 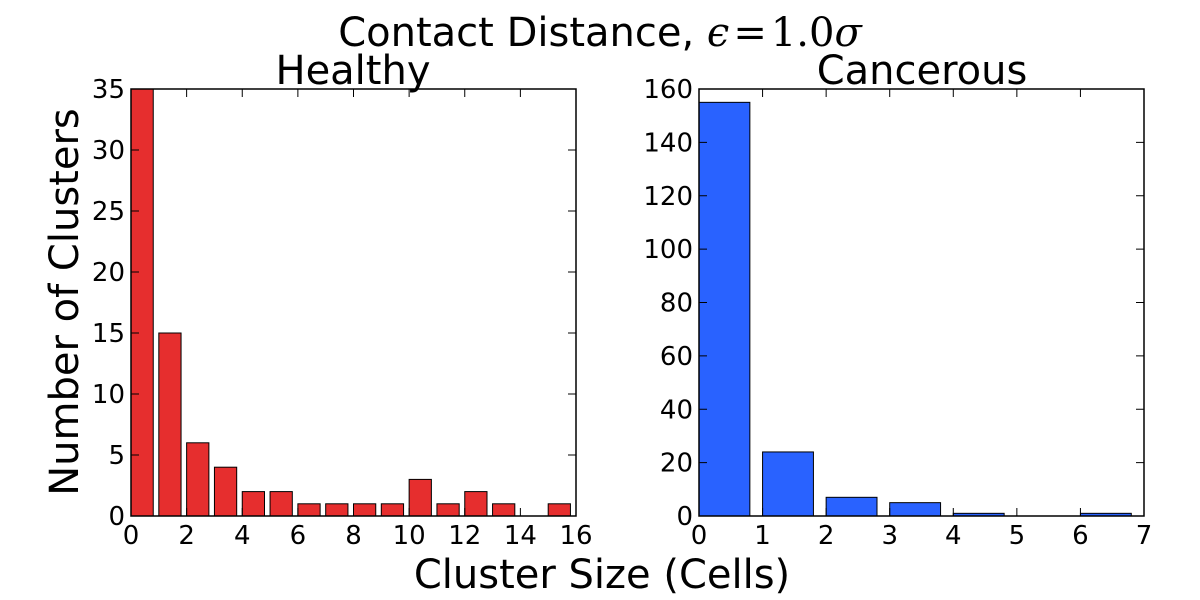 What do you see at coordinates (1017, 536) in the screenshot?
I see `cancerous-xtick-label-5: 5` at bounding box center [1017, 536].